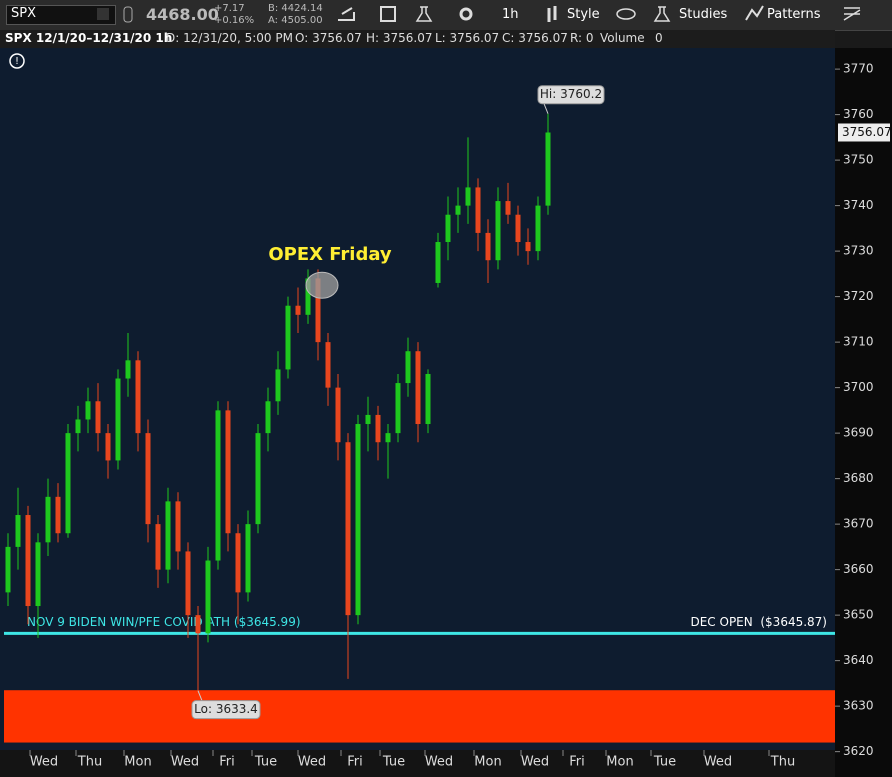 This screenshot has height=777, width=892. Describe the element at coordinates (858, 114) in the screenshot. I see `y-tick-label: 3760` at that location.